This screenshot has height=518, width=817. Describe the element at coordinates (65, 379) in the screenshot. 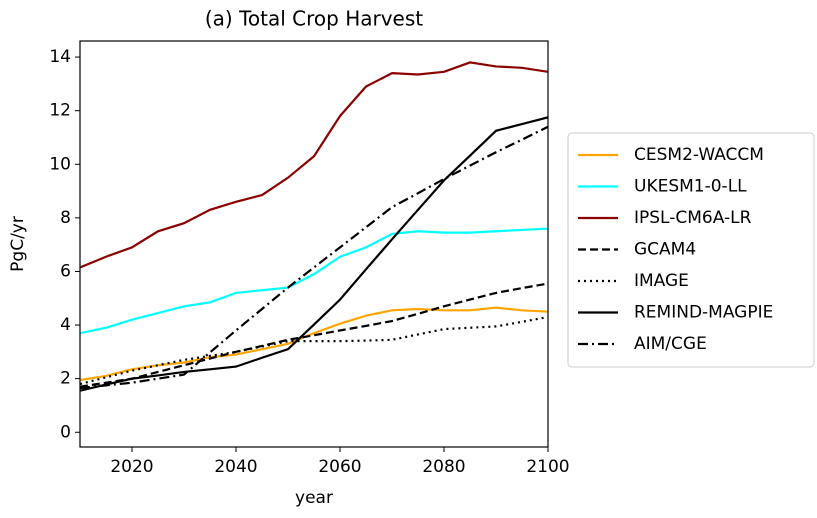

I see `y-tick-label: 2` at that location.